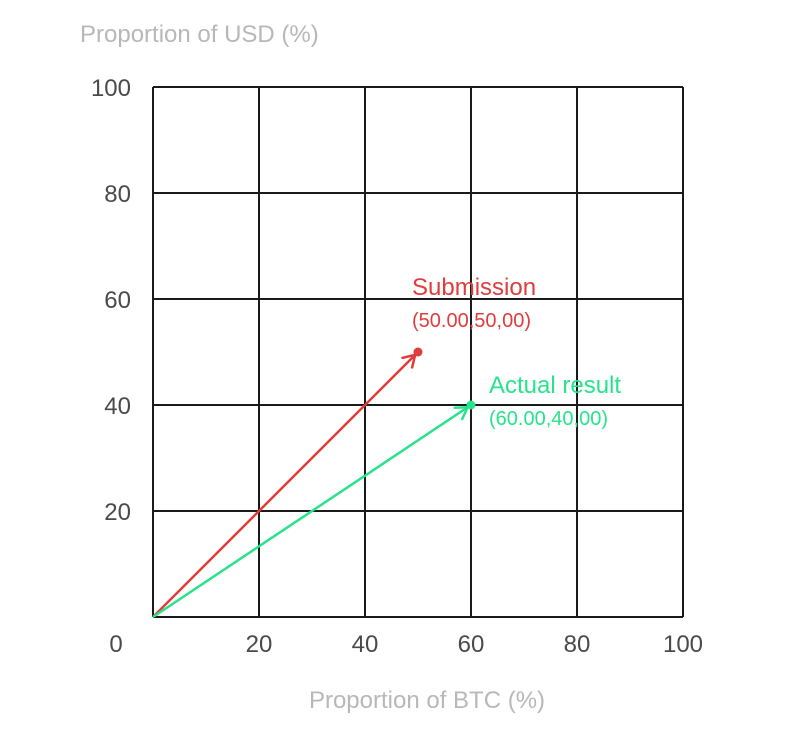 The image size is (788, 732). What do you see at coordinates (259, 644) in the screenshot?
I see `x-tick-label: 20` at bounding box center [259, 644].